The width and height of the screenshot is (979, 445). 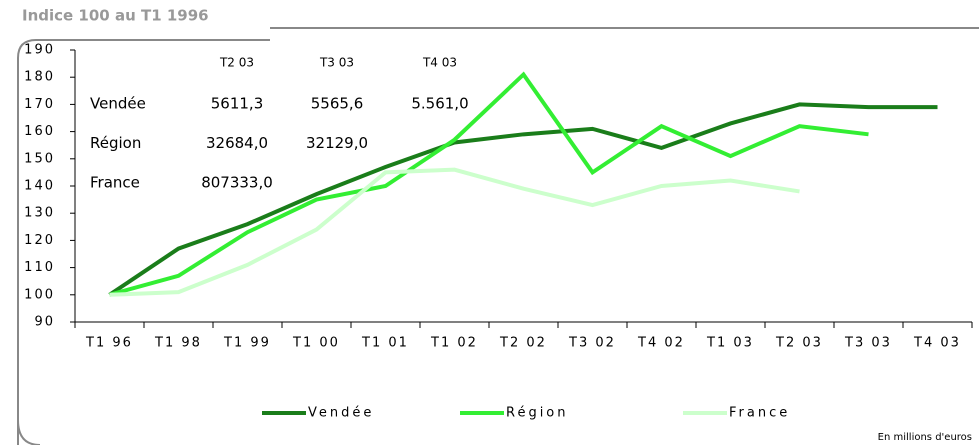 What do you see at coordinates (39, 77) in the screenshot?
I see `y-tick-label: 180` at bounding box center [39, 77].